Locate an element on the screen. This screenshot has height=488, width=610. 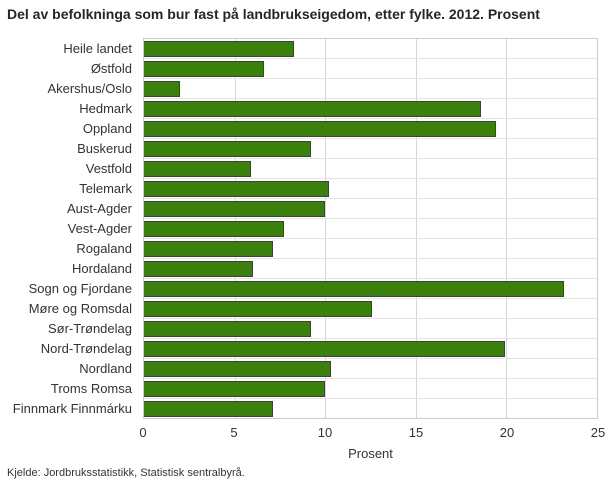
category-label: Oppland is located at coordinates (107, 128).